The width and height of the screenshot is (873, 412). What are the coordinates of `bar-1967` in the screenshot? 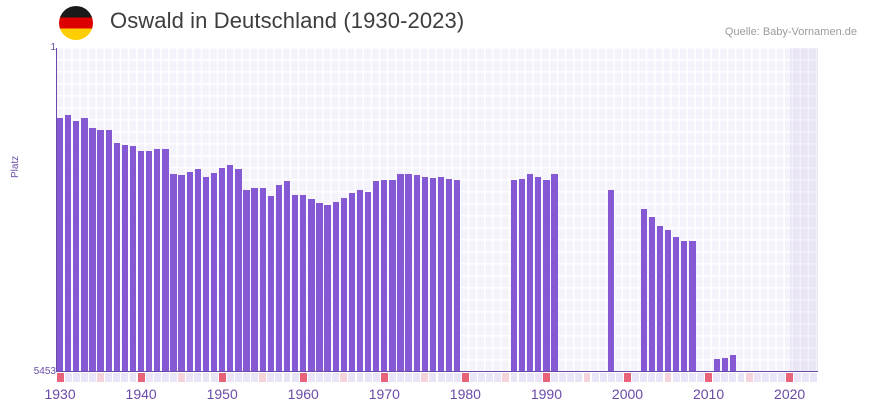 It's located at (360, 281).